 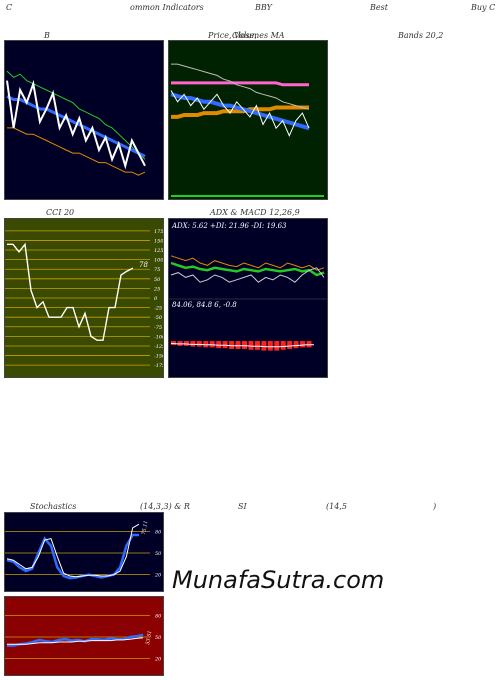 What do you see at coordinates (158, 328) in the screenshot?
I see `cci-tick-label: -75` at bounding box center [158, 328].